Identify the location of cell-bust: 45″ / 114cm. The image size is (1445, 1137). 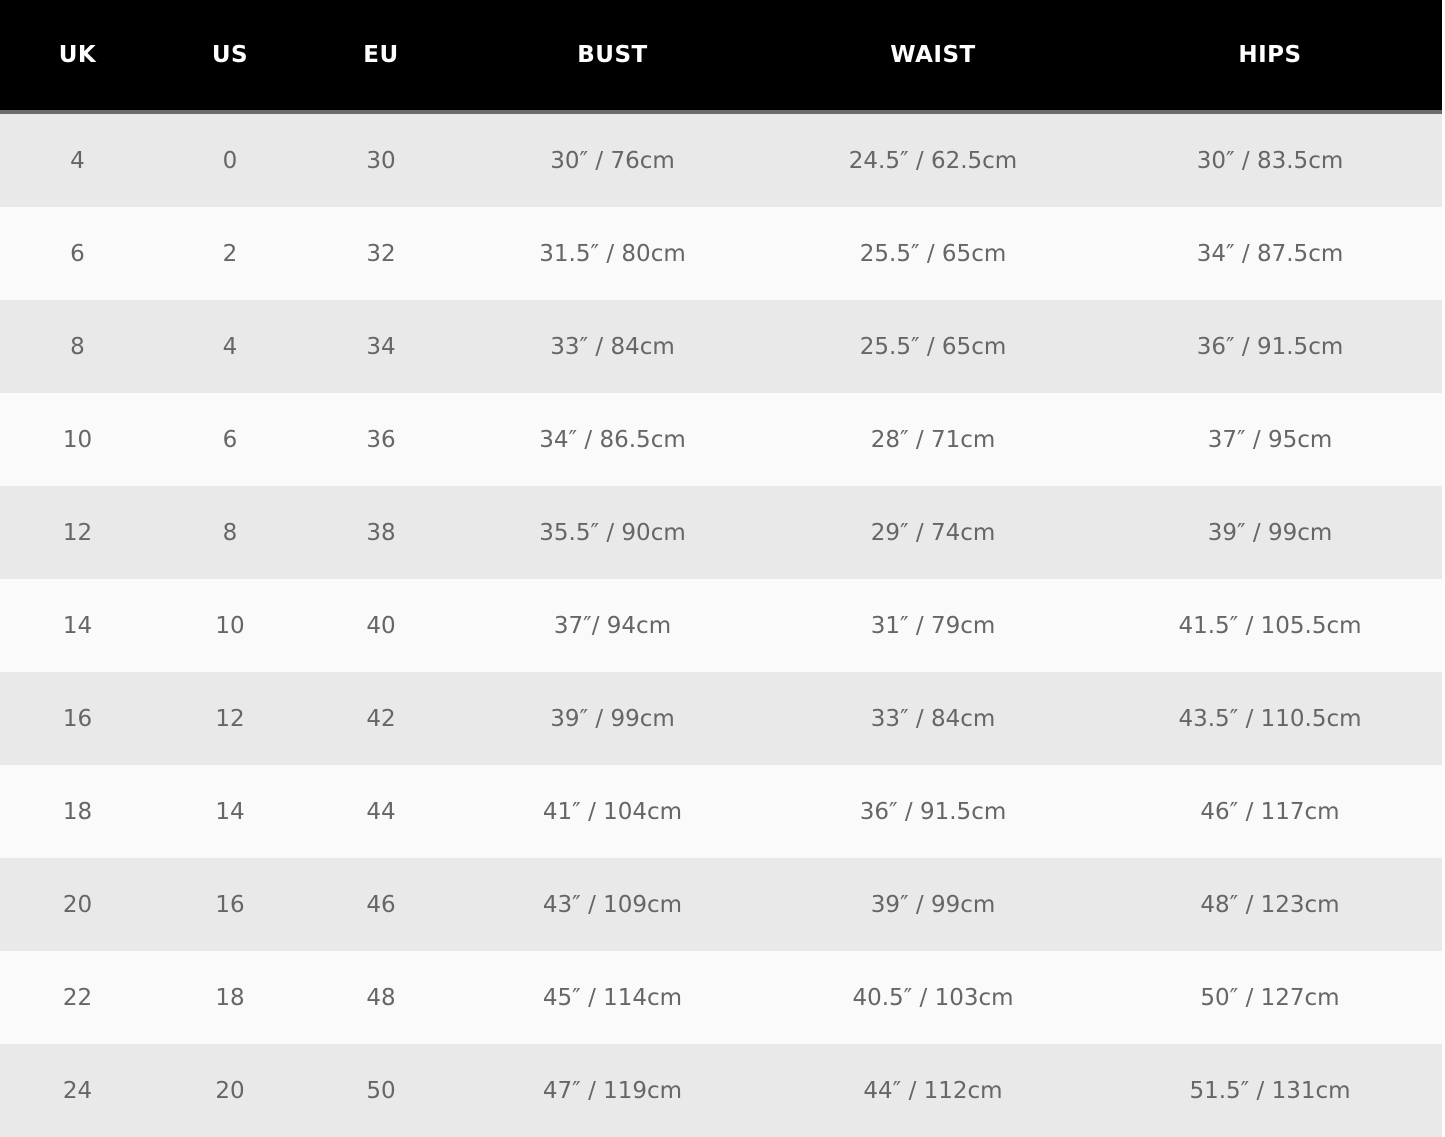
(612, 997).